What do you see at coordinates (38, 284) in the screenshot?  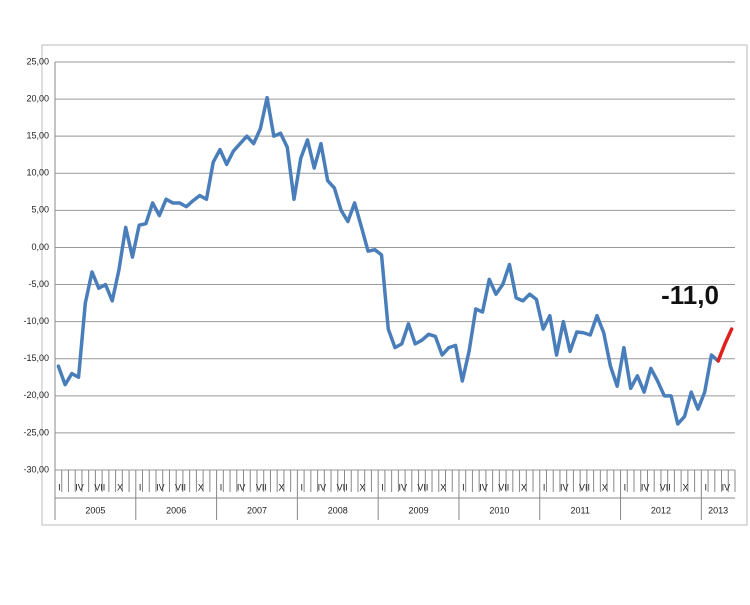 I see `y-tick-label: -5,00` at bounding box center [38, 284].